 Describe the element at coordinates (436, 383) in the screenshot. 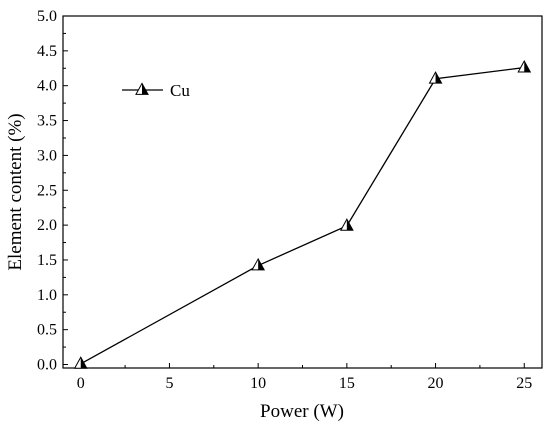

I see `x-tick-label: 20` at that location.